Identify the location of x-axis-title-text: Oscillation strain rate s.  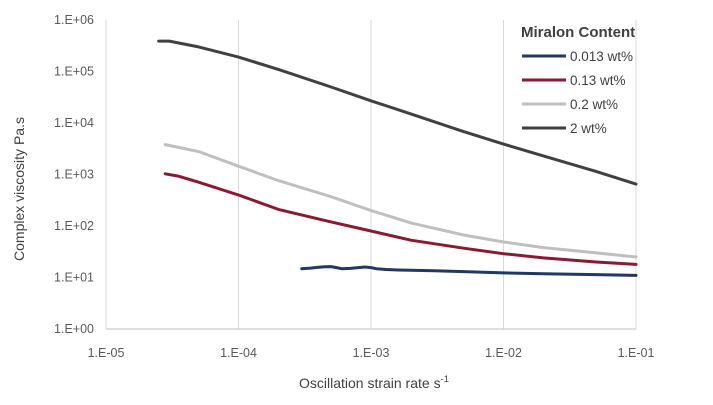
(370, 383).